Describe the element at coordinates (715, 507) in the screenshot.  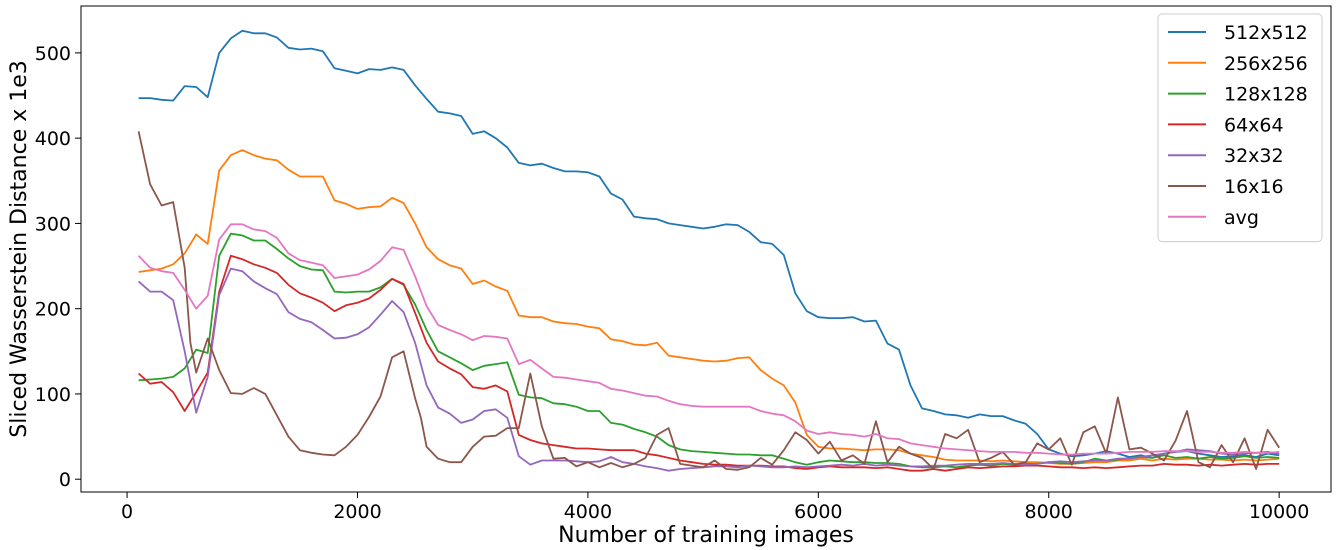
I see `x-axis: 0 2000 4000 6000 8000 10000` at that location.